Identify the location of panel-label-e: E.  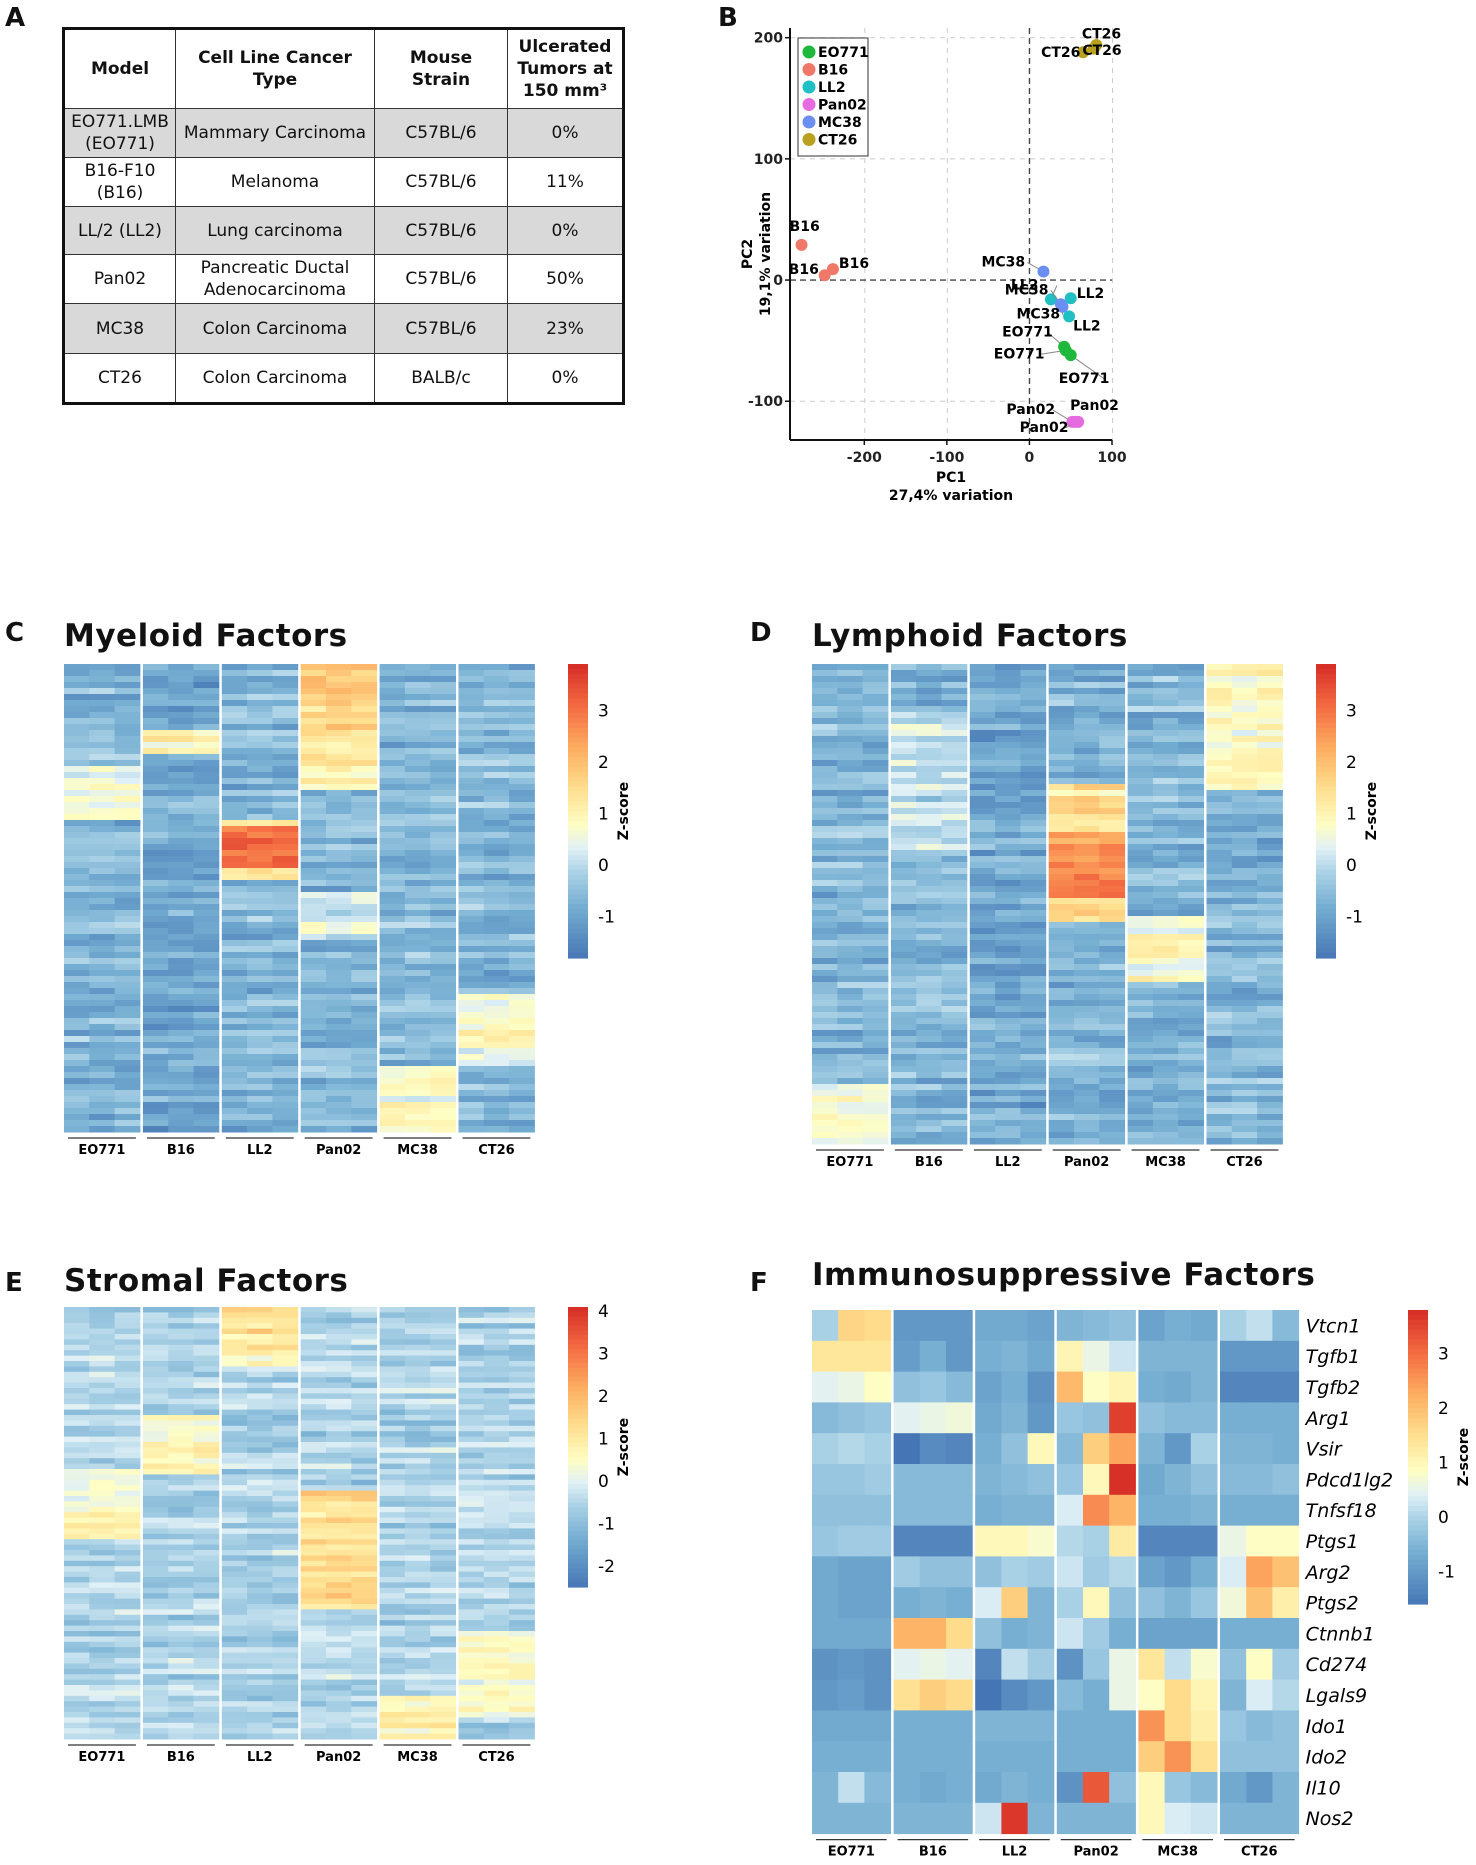
(14, 1283).